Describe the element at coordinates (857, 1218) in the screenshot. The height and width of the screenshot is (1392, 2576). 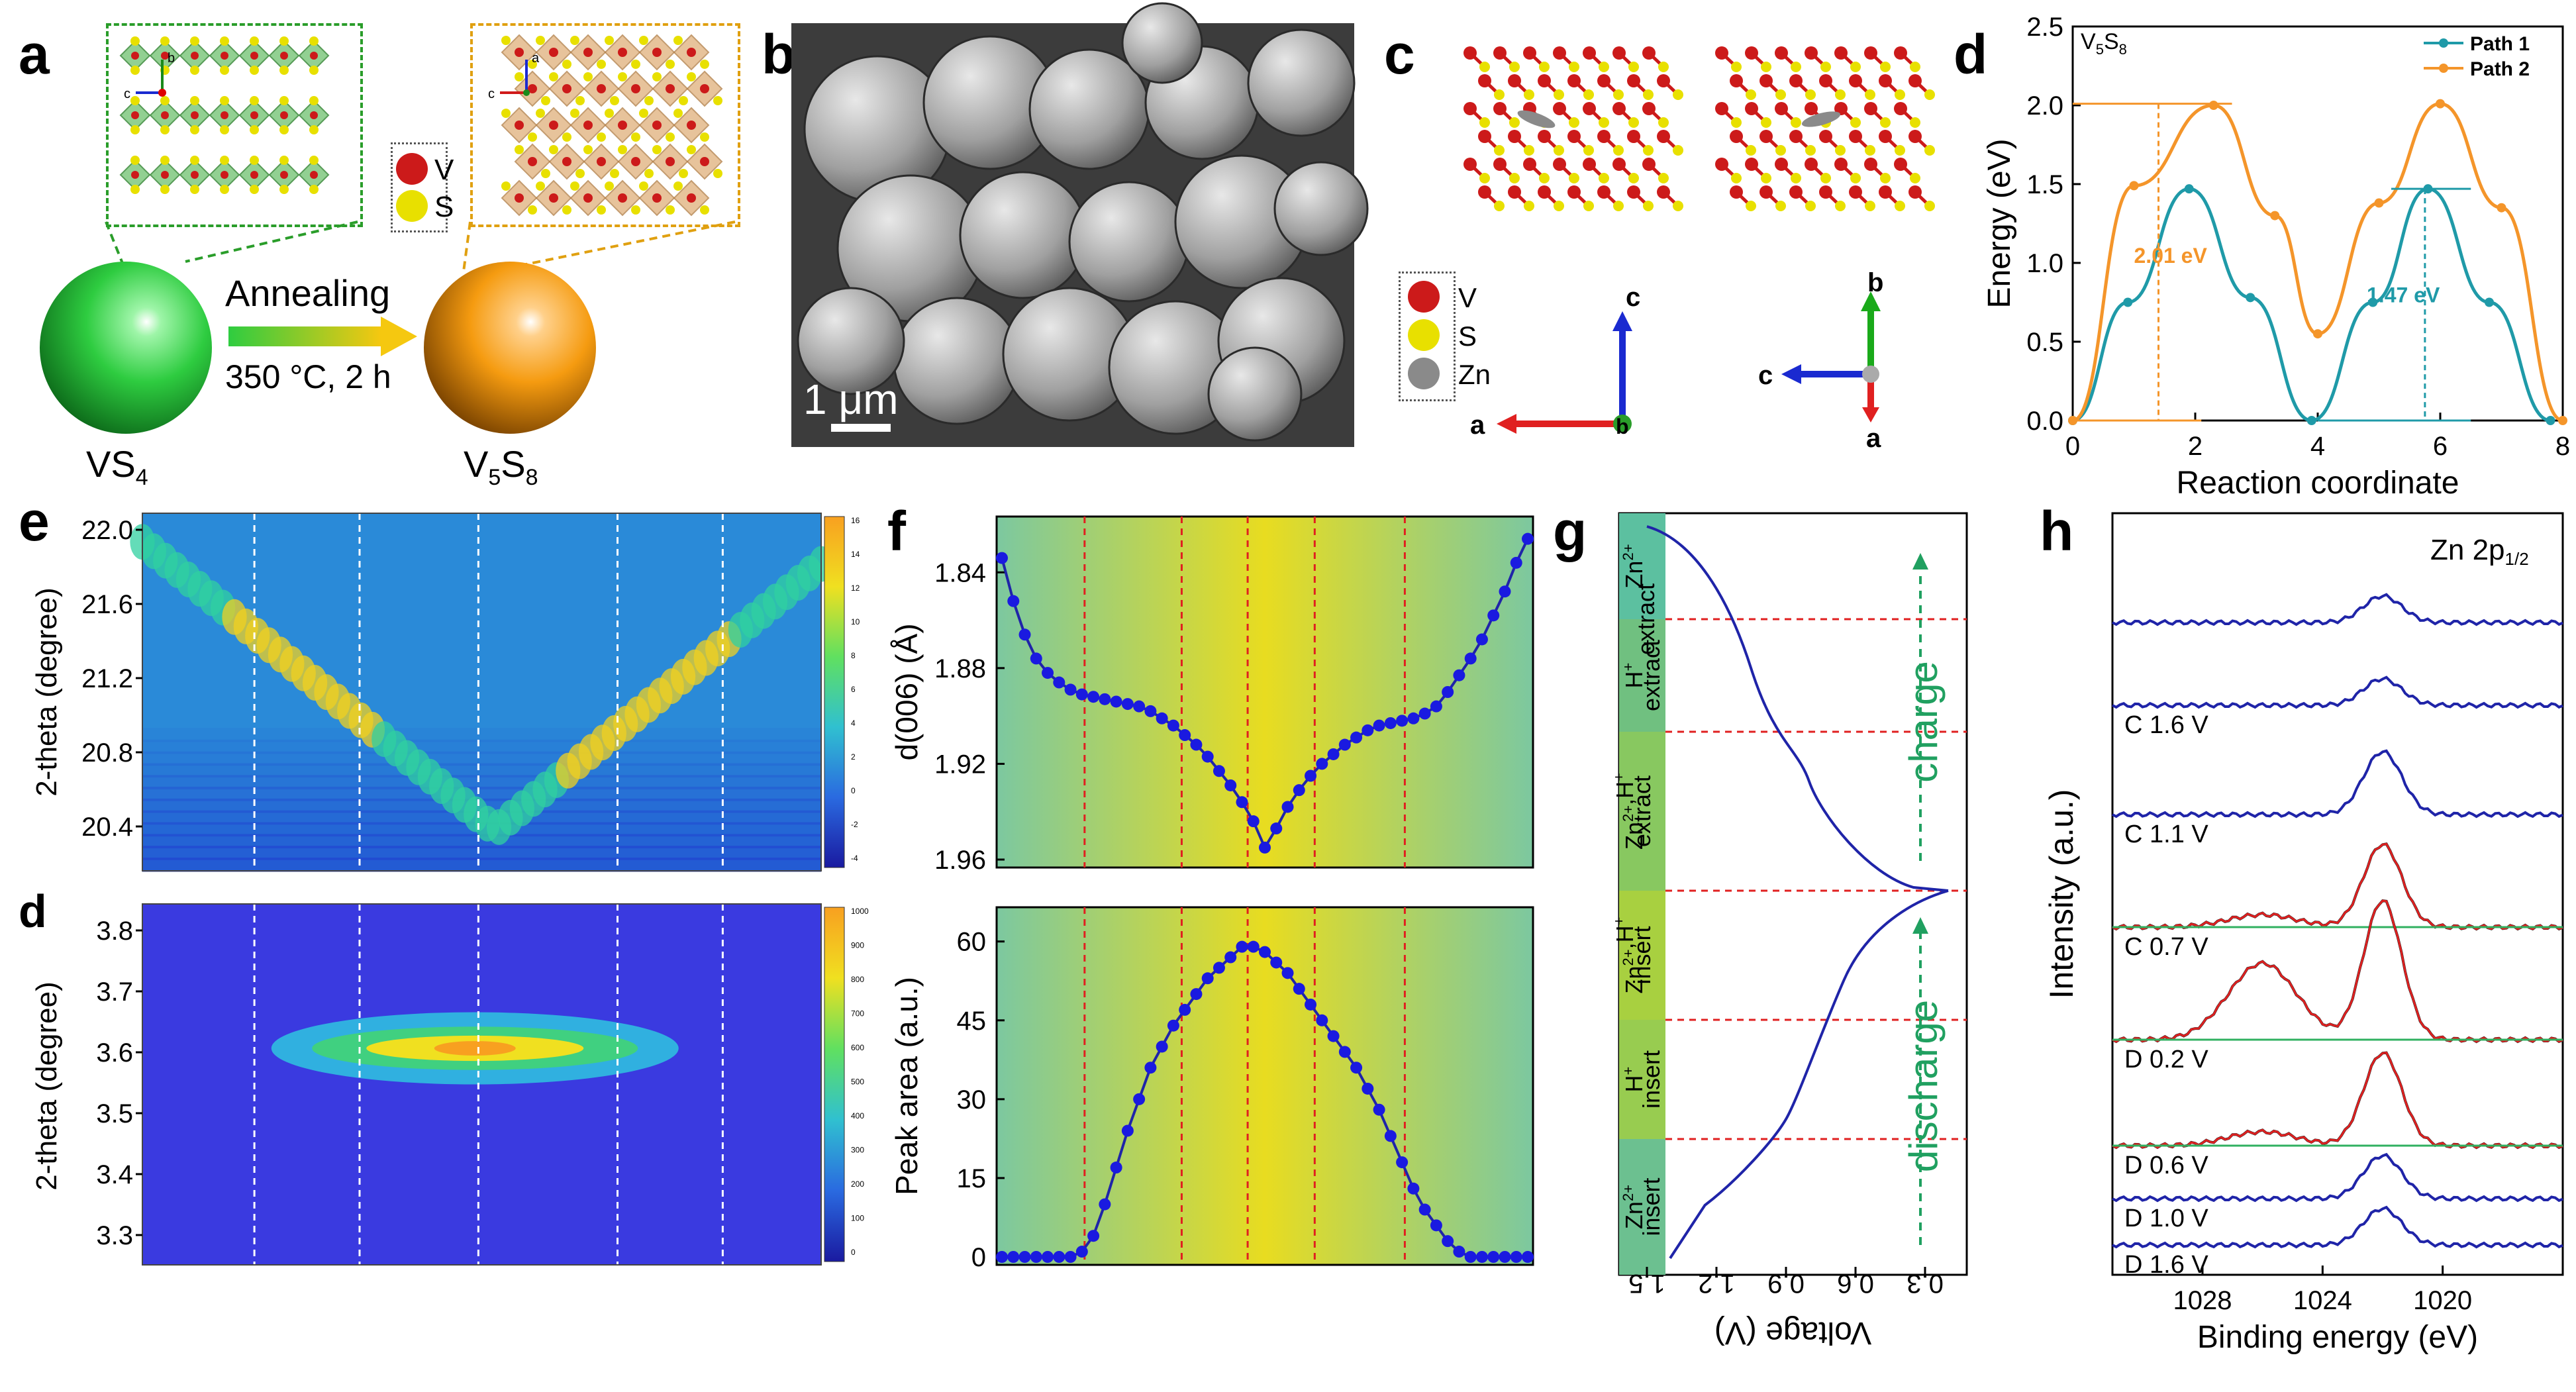
I see `colorbar-tick: 100` at that location.